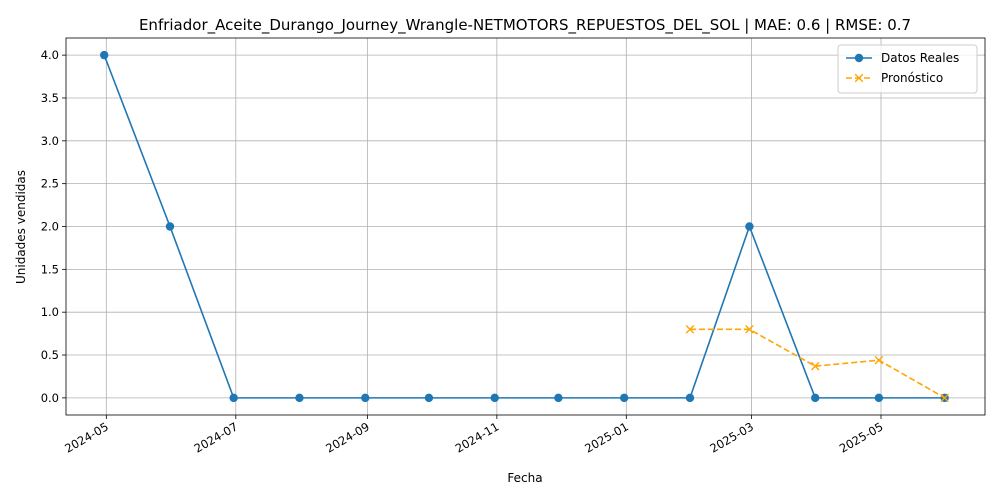  Describe the element at coordinates (861, 437) in the screenshot. I see `x-tick-label: 2025-05` at that location.